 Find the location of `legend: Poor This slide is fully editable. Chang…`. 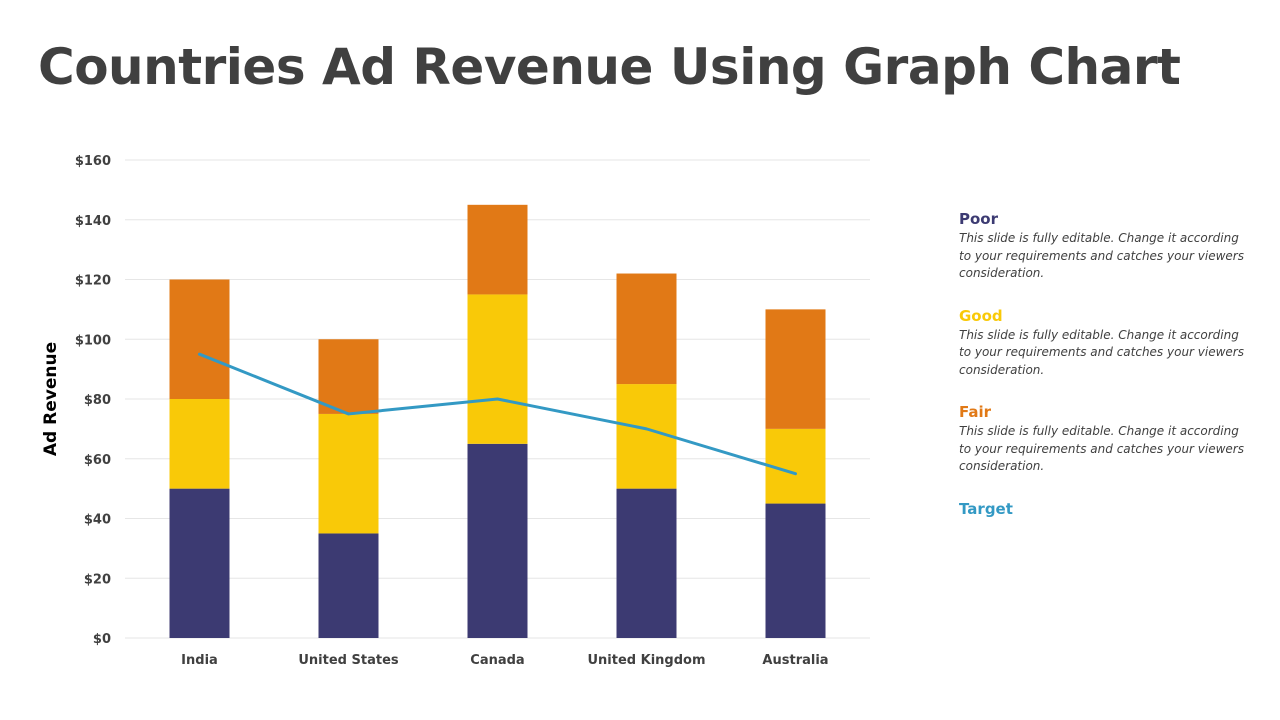

legend: Poor This slide is fully editable. Chang… is located at coordinates (1109, 375).